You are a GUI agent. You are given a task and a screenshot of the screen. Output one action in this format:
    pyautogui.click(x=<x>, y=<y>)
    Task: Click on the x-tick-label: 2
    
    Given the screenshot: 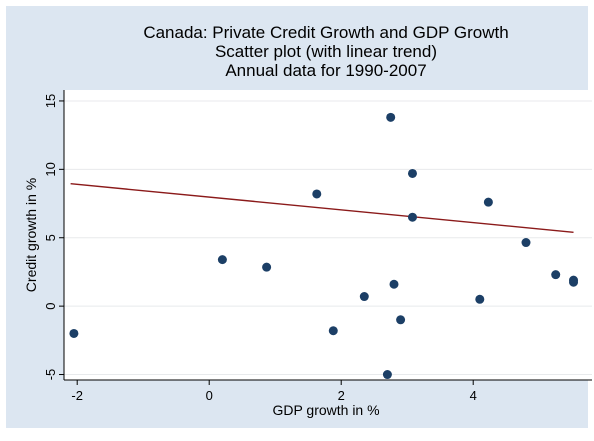 What is the action you would take?
    pyautogui.click(x=341, y=395)
    